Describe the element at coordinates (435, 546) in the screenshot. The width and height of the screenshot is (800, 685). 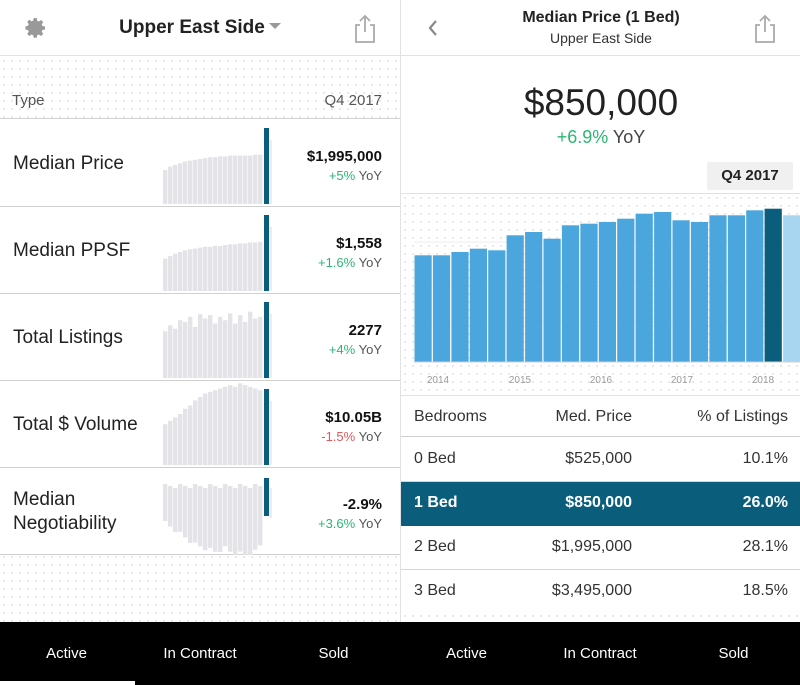
I see `bedroom-type: 2 Bed` at that location.